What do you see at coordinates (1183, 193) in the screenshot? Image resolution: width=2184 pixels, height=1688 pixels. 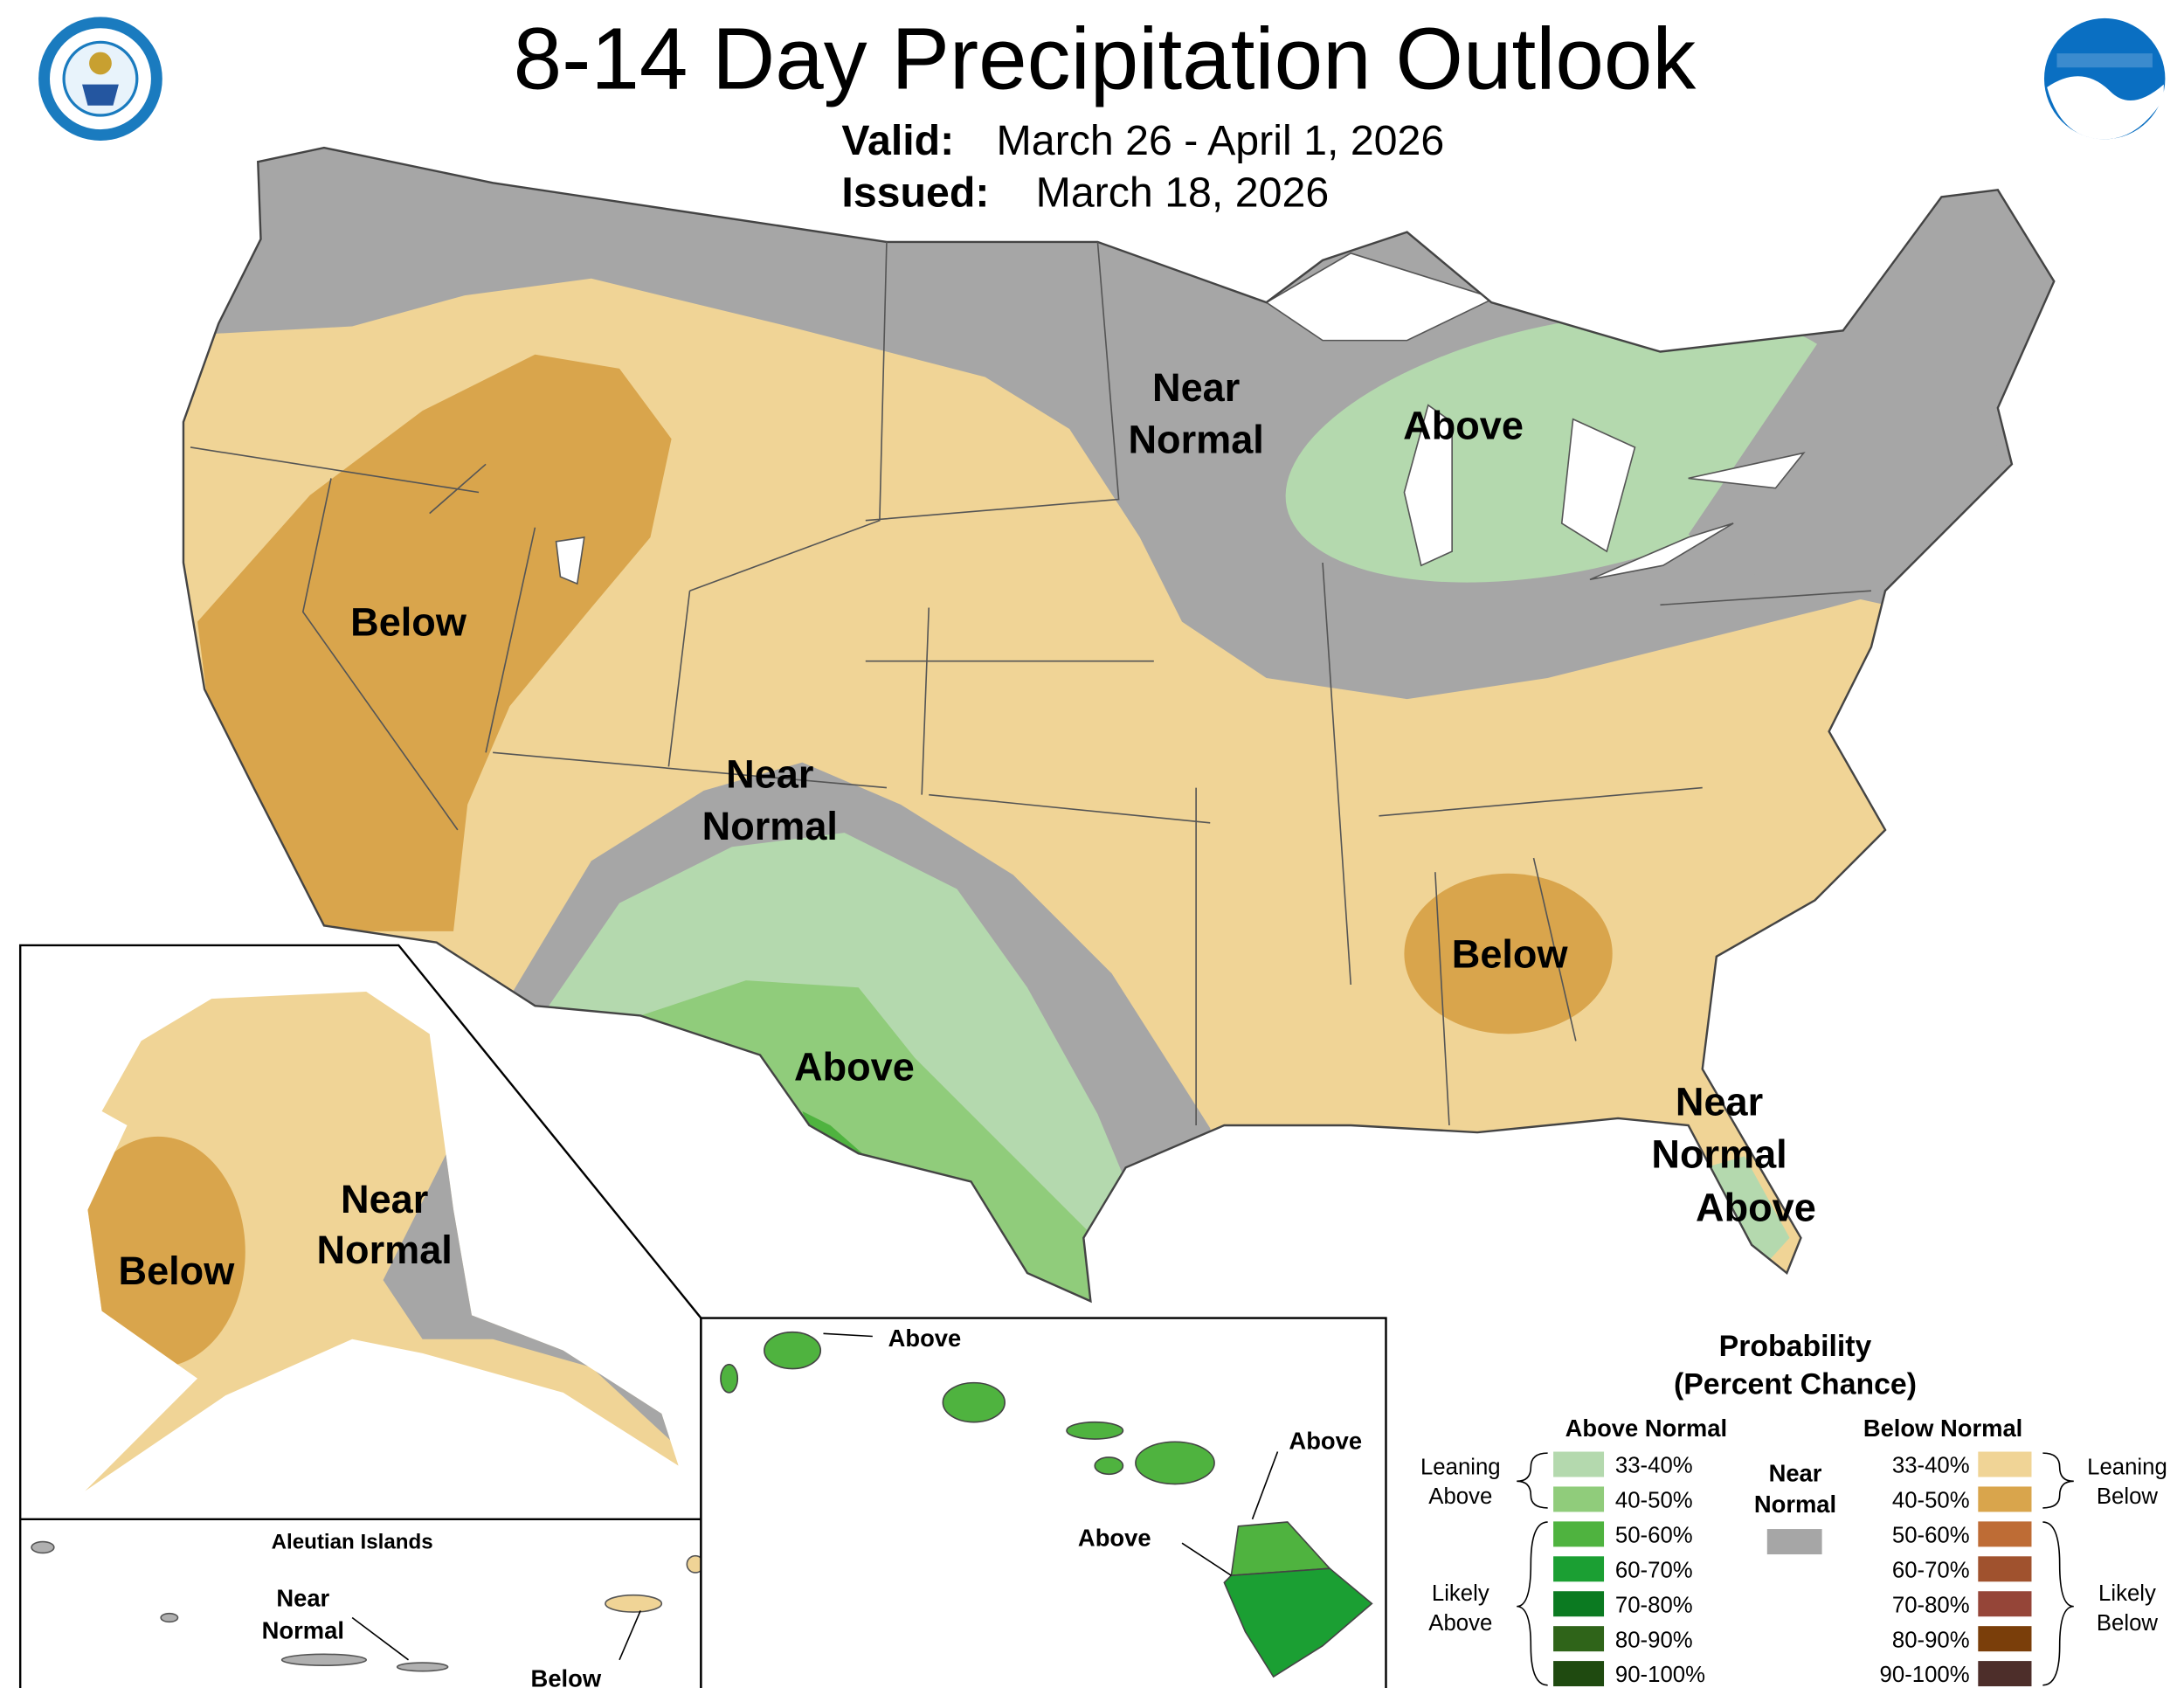 I see `issued-text: March 18, 2026` at bounding box center [1183, 193].